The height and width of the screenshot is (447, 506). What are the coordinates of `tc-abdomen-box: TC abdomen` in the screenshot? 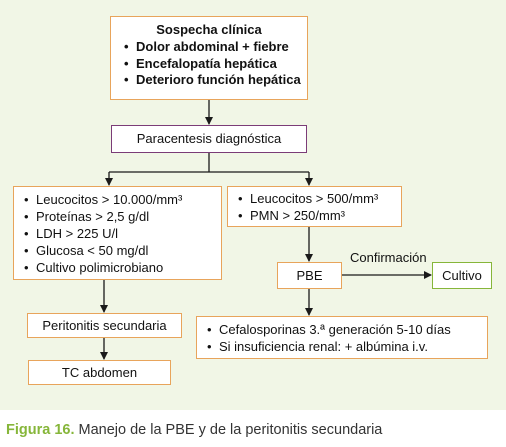 It's located at (99, 372).